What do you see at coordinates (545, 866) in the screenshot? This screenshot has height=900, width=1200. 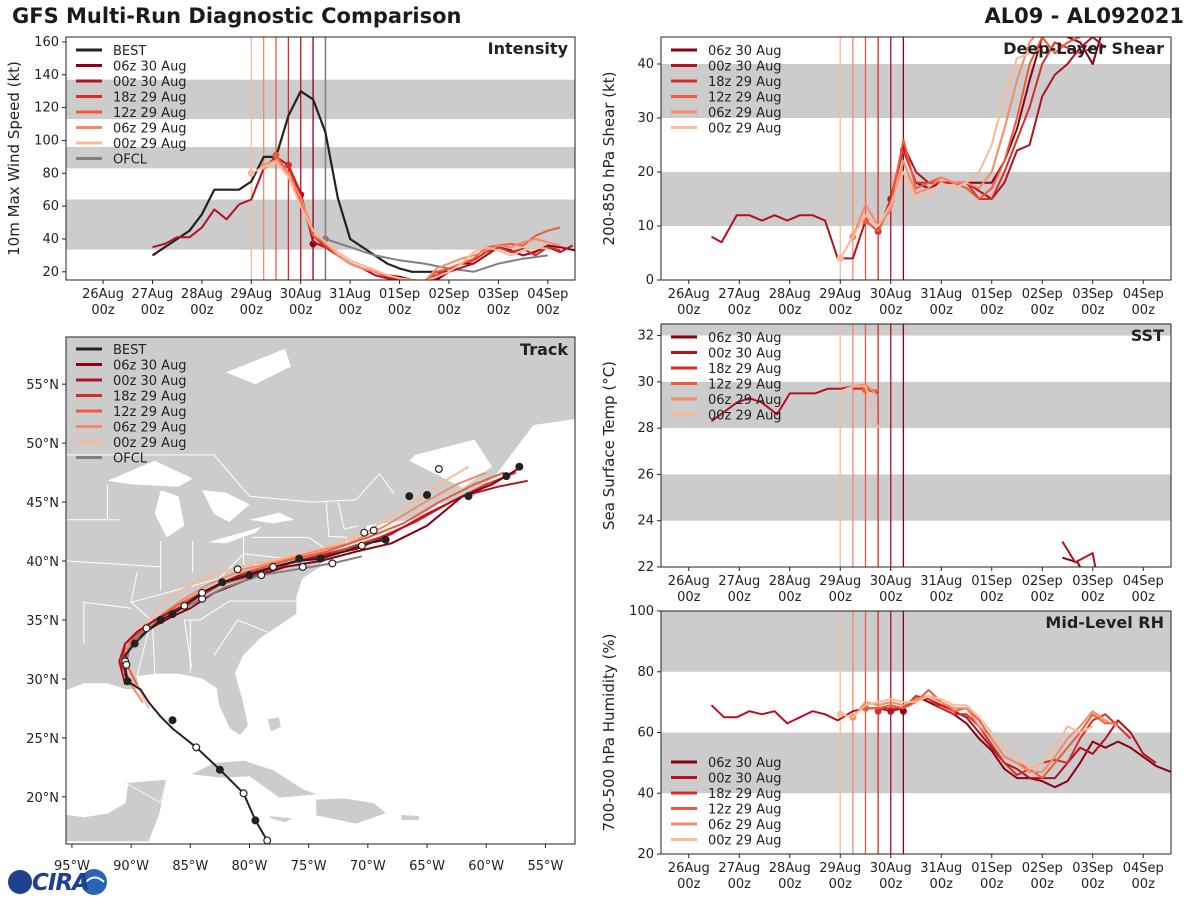 I see `x-tick-label: 55°W` at bounding box center [545, 866].